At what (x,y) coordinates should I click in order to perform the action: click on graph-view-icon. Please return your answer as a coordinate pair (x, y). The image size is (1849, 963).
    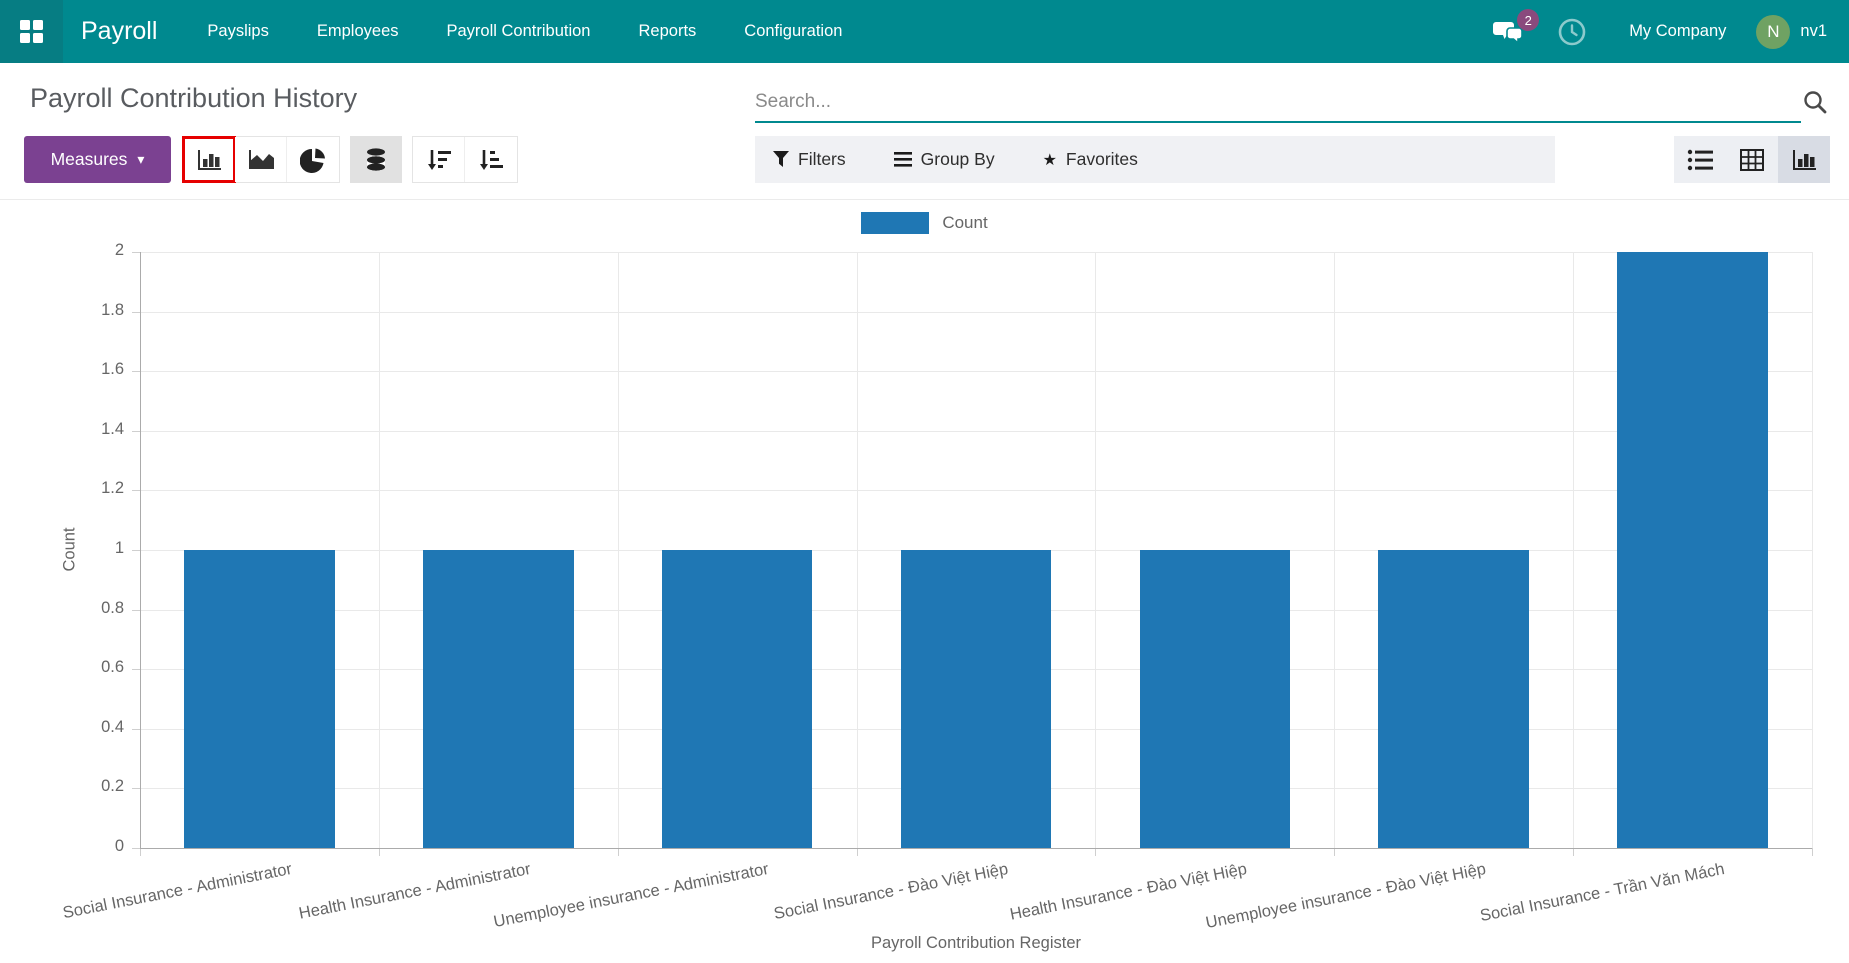
    Looking at the image, I should click on (1804, 159).